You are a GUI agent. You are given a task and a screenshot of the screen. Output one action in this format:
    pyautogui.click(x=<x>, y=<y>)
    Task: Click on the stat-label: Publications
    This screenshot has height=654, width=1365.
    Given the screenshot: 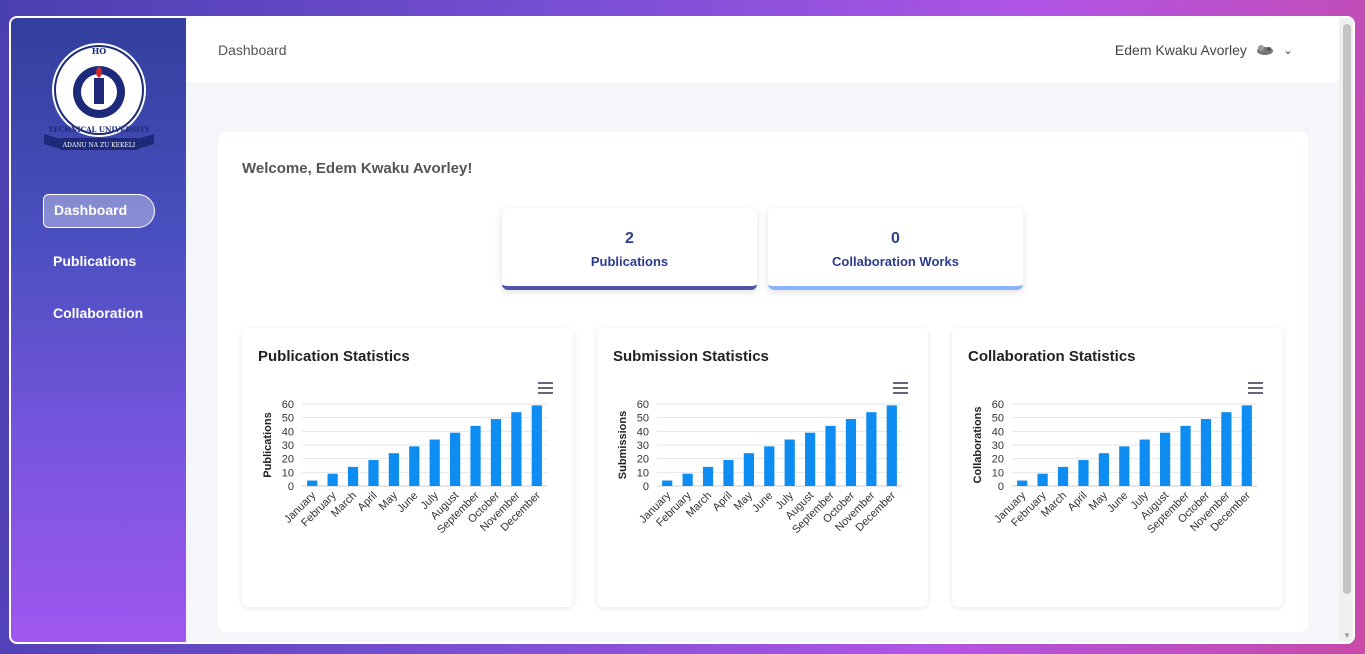 What is the action you would take?
    pyautogui.click(x=629, y=261)
    